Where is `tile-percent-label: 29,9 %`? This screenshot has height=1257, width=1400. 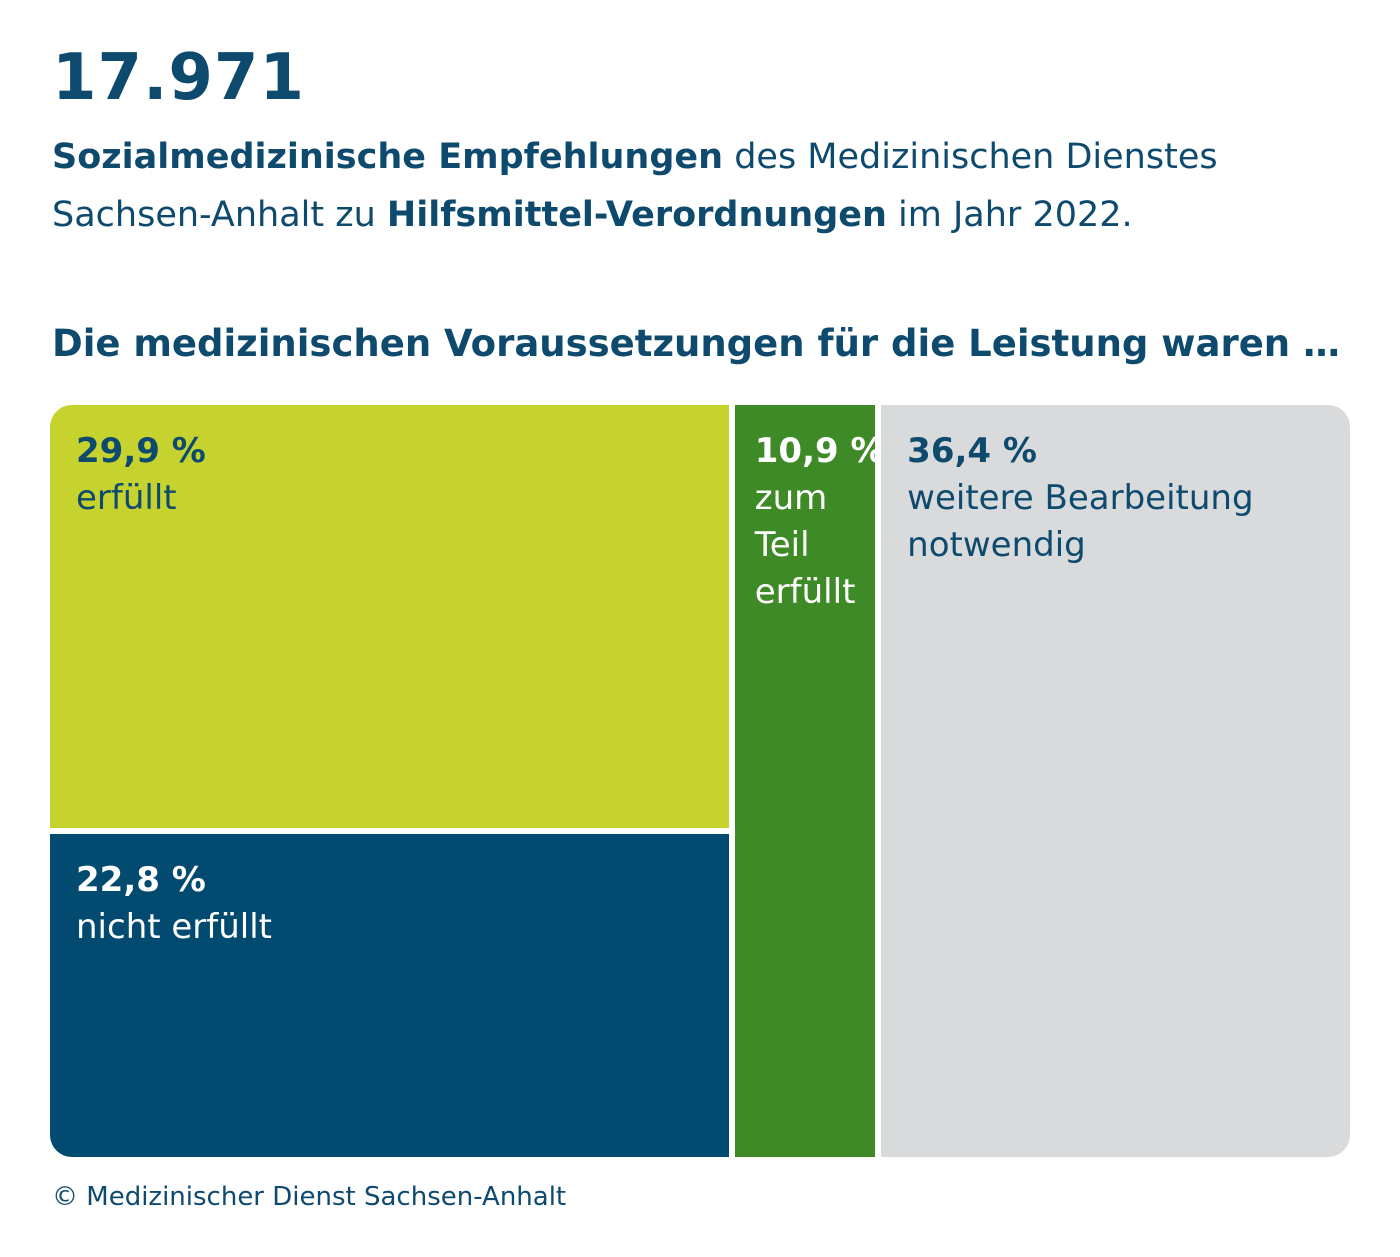 tile-percent-label: 29,9 % is located at coordinates (141, 451).